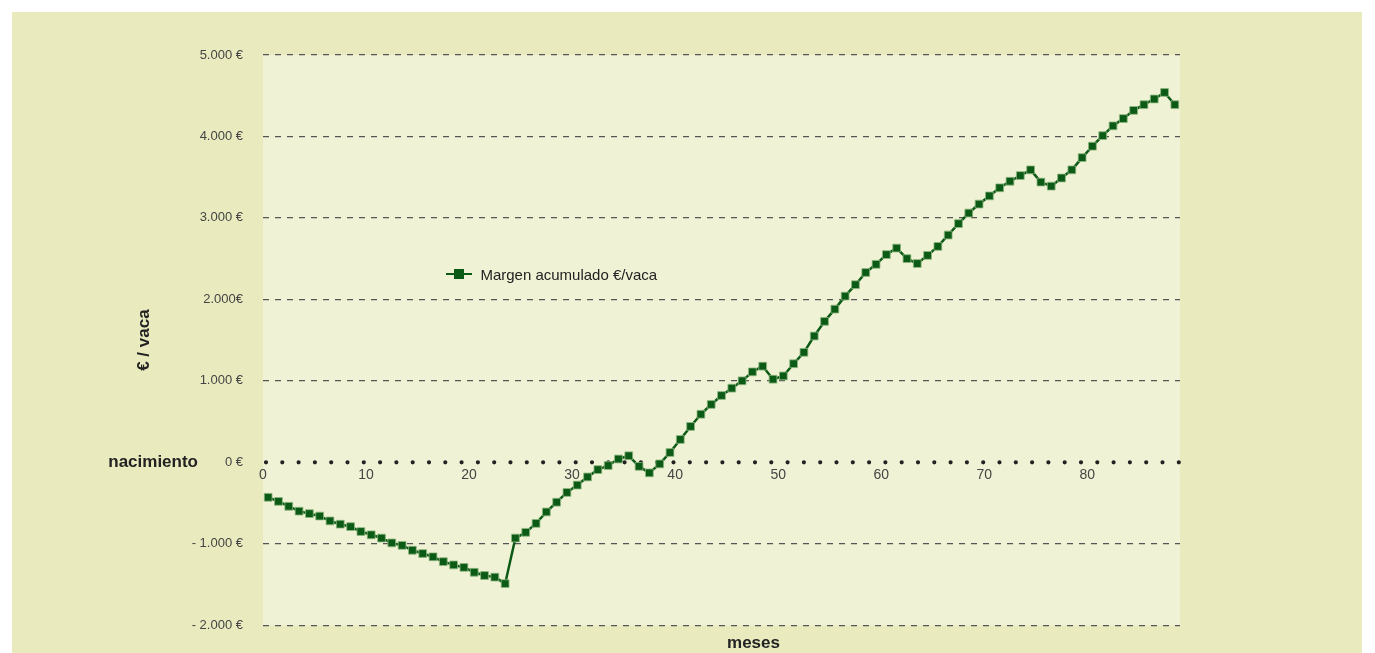 Image resolution: width=1375 pixels, height=653 pixels. What do you see at coordinates (753, 642) in the screenshot?
I see `x-axis-title: meses` at bounding box center [753, 642].